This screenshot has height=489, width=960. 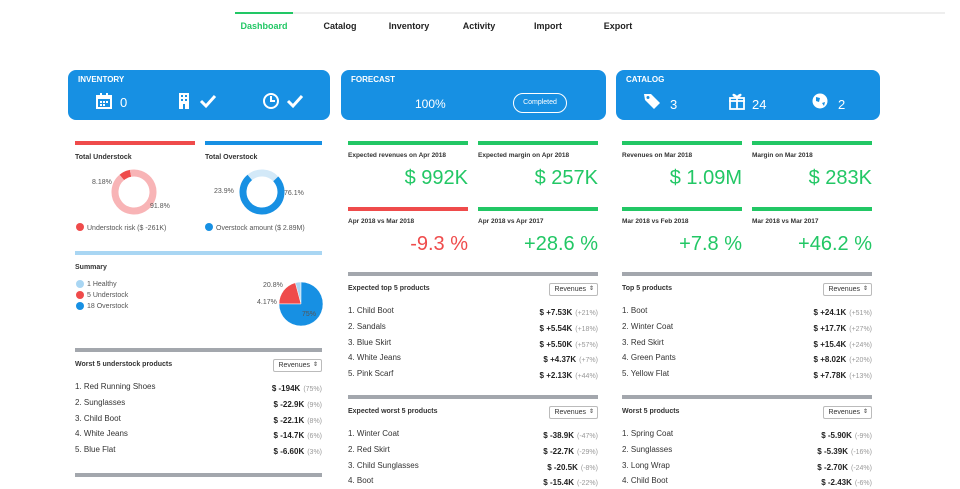 I want to click on row-value: $ -5.90K (-9%), so click(x=846, y=434).